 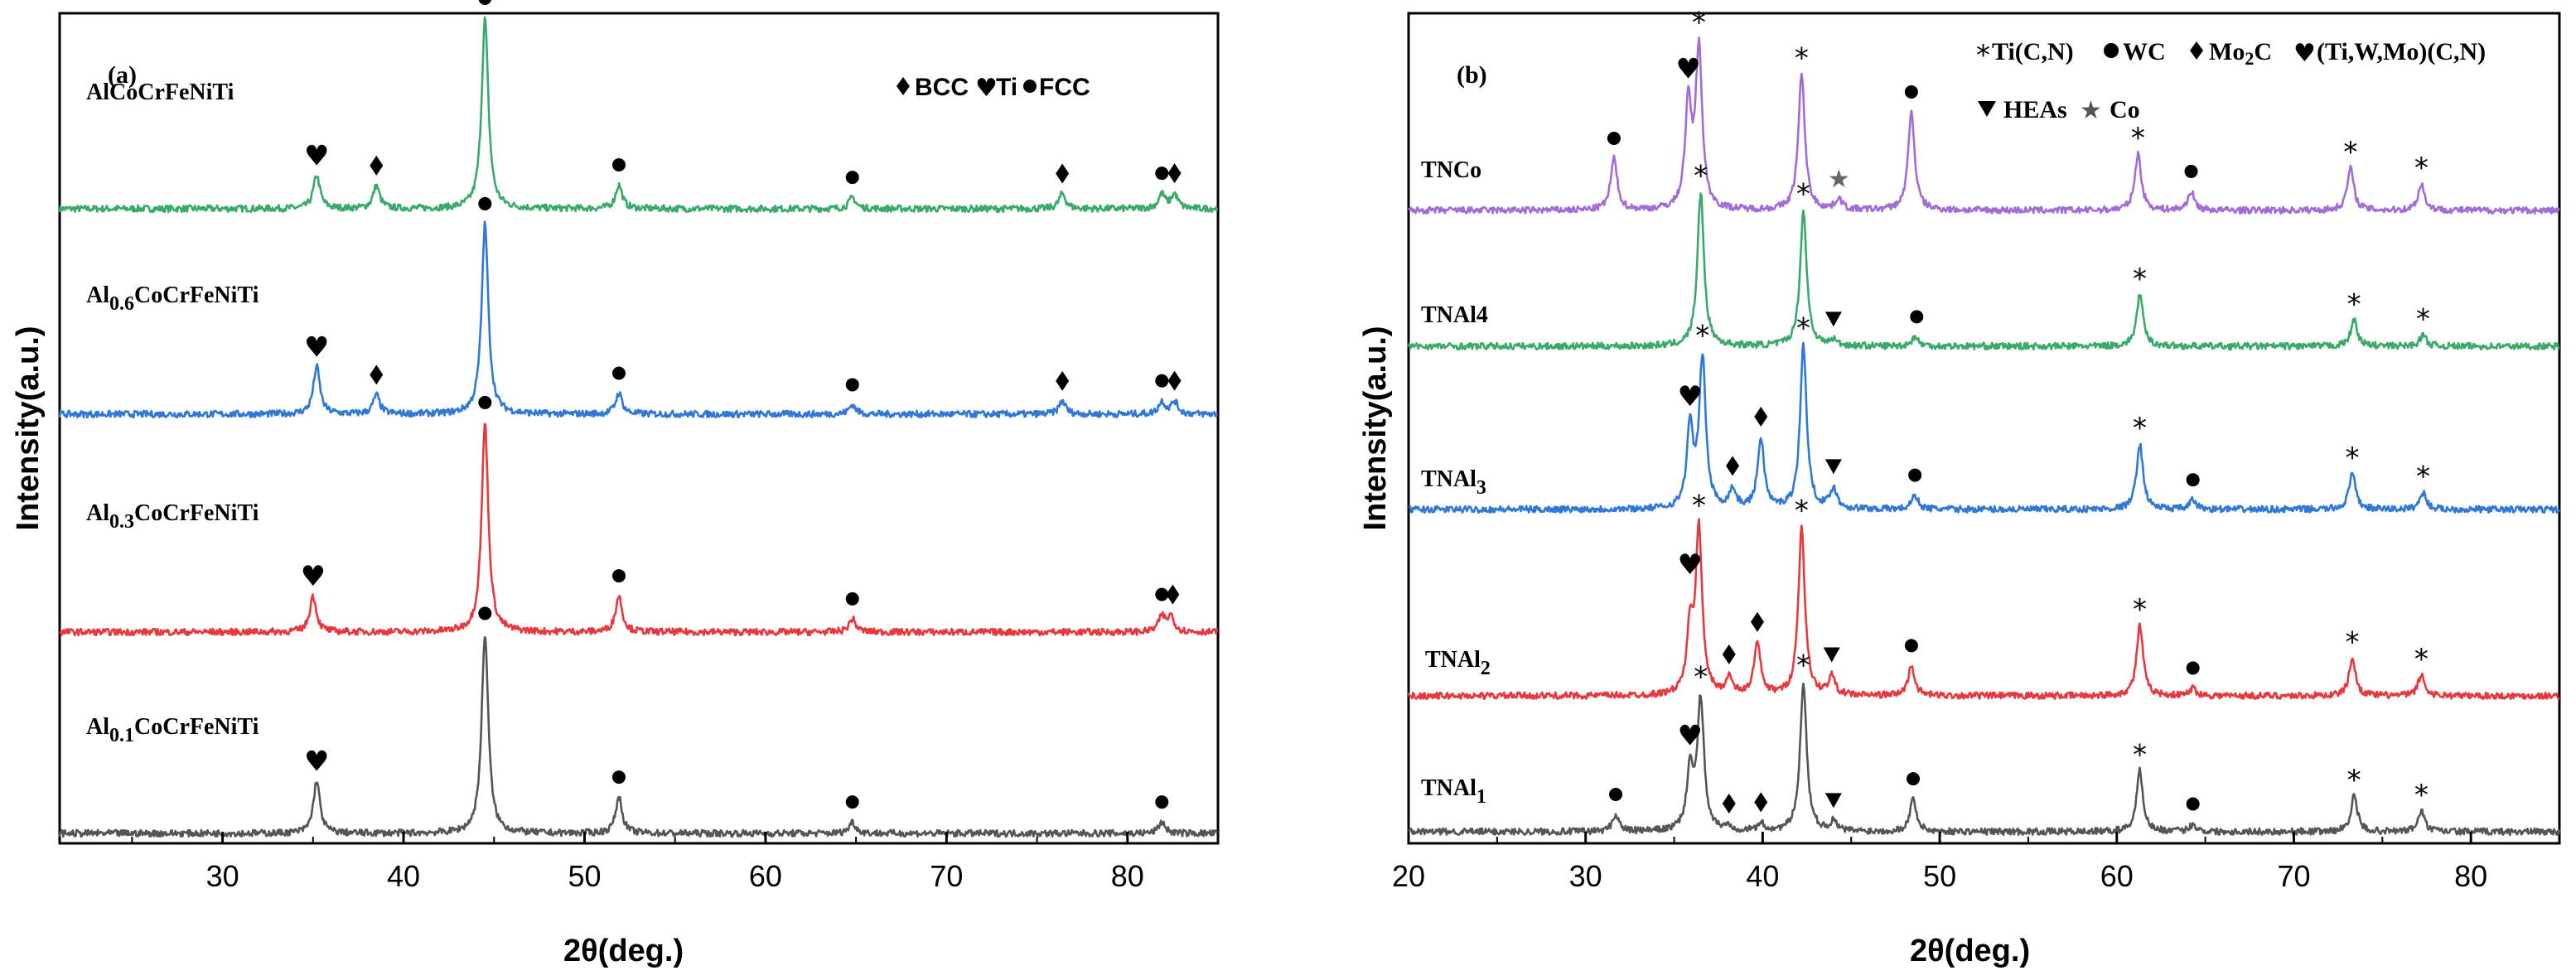 What do you see at coordinates (1976, 862) in the screenshot?
I see `panel-b-ticks: 20 30 40 50 60 70 80` at bounding box center [1976, 862].